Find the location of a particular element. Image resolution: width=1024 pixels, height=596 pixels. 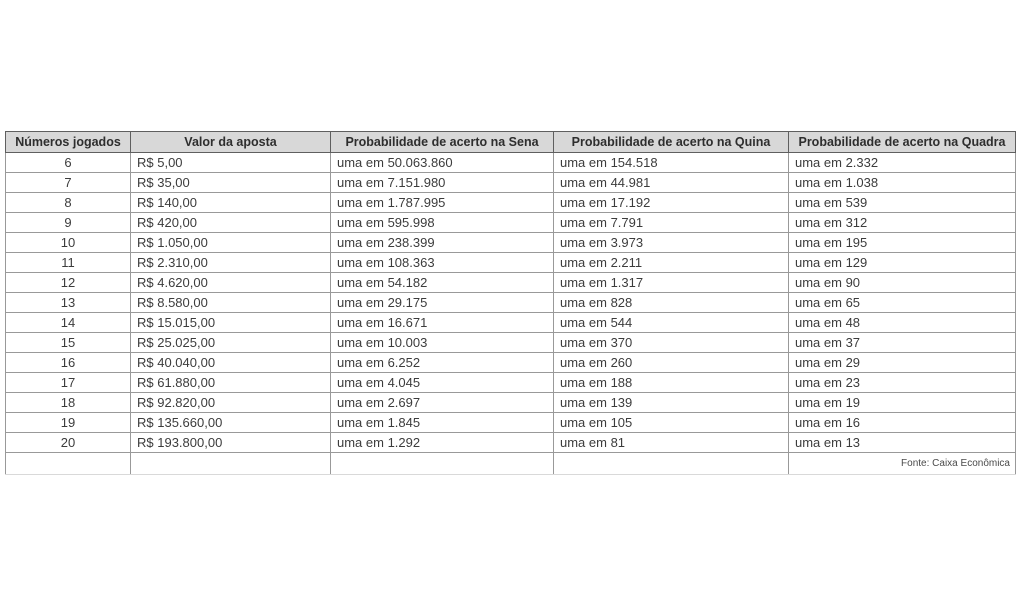

table-cell: R$ 92.820,00 is located at coordinates (230, 402).